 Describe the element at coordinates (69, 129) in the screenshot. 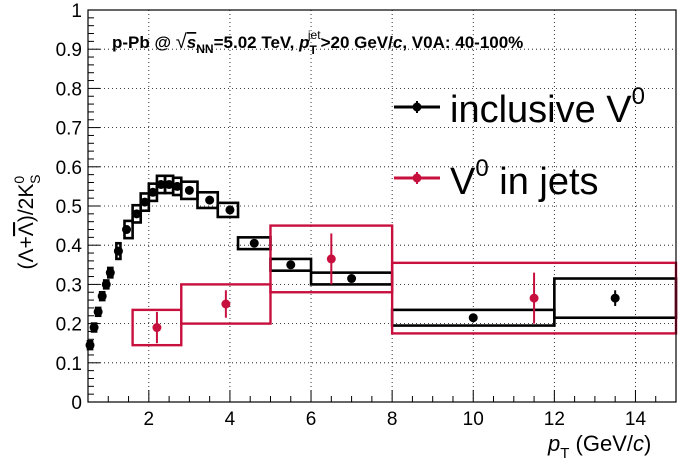

I see `y-tick-label: 0.7` at that location.